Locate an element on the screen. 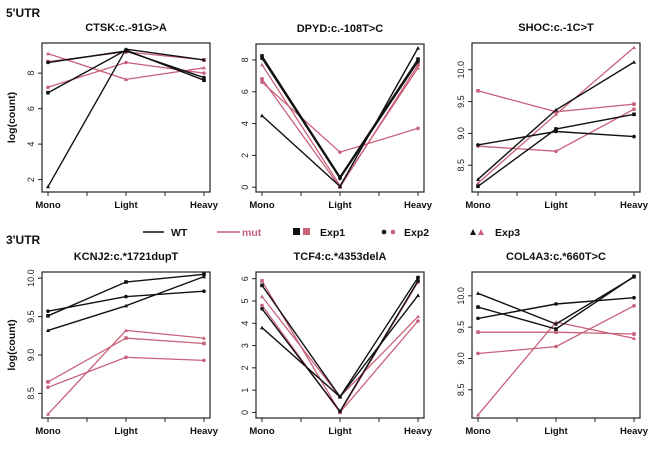 This screenshot has width=652, height=453. panel-title: COL4A3:c.*660T>C is located at coordinates (556, 257).